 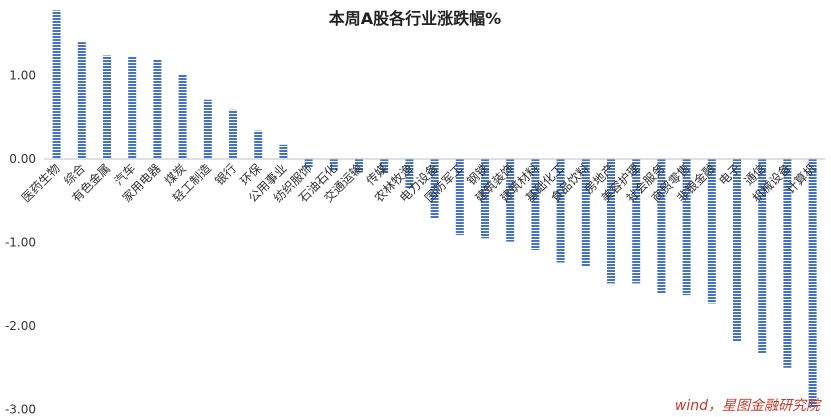 I want to click on x-tick-label: 银行, so click(x=225, y=174).